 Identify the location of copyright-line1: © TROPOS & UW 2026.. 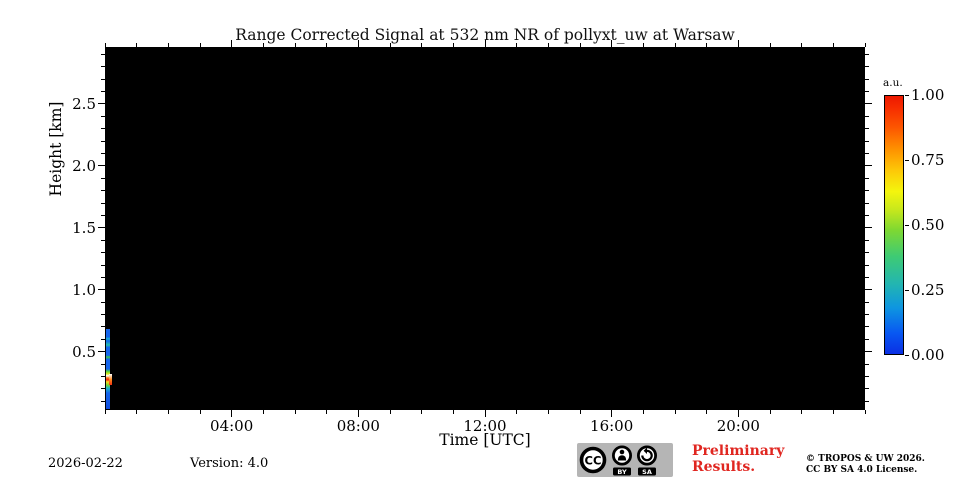
(865, 459).